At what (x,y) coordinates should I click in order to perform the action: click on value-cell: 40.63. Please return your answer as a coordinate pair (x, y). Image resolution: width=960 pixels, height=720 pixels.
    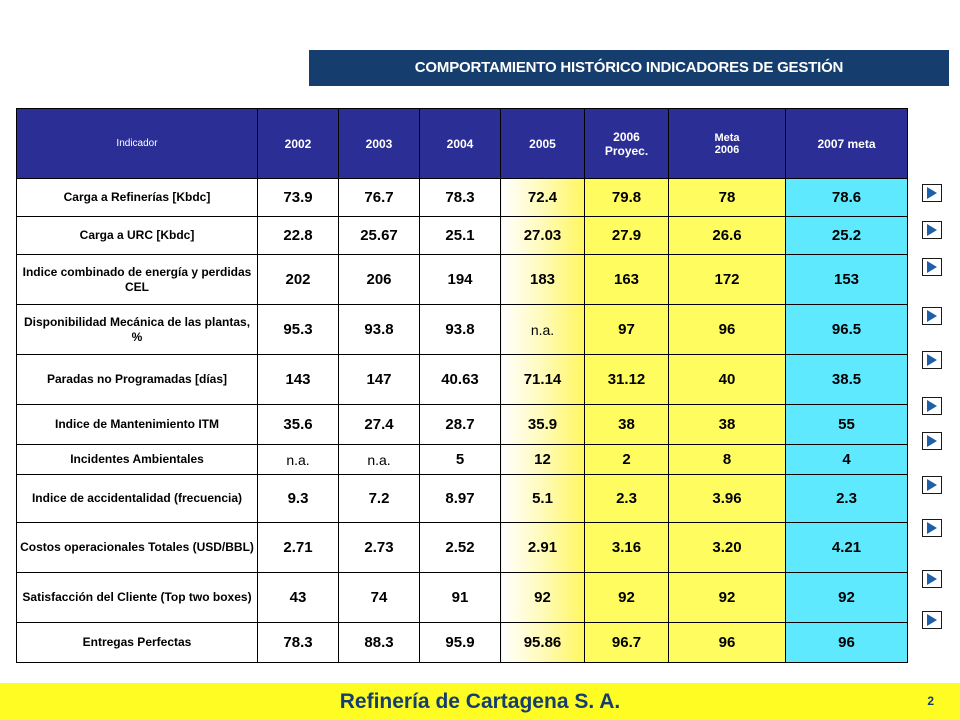
    Looking at the image, I should click on (460, 379).